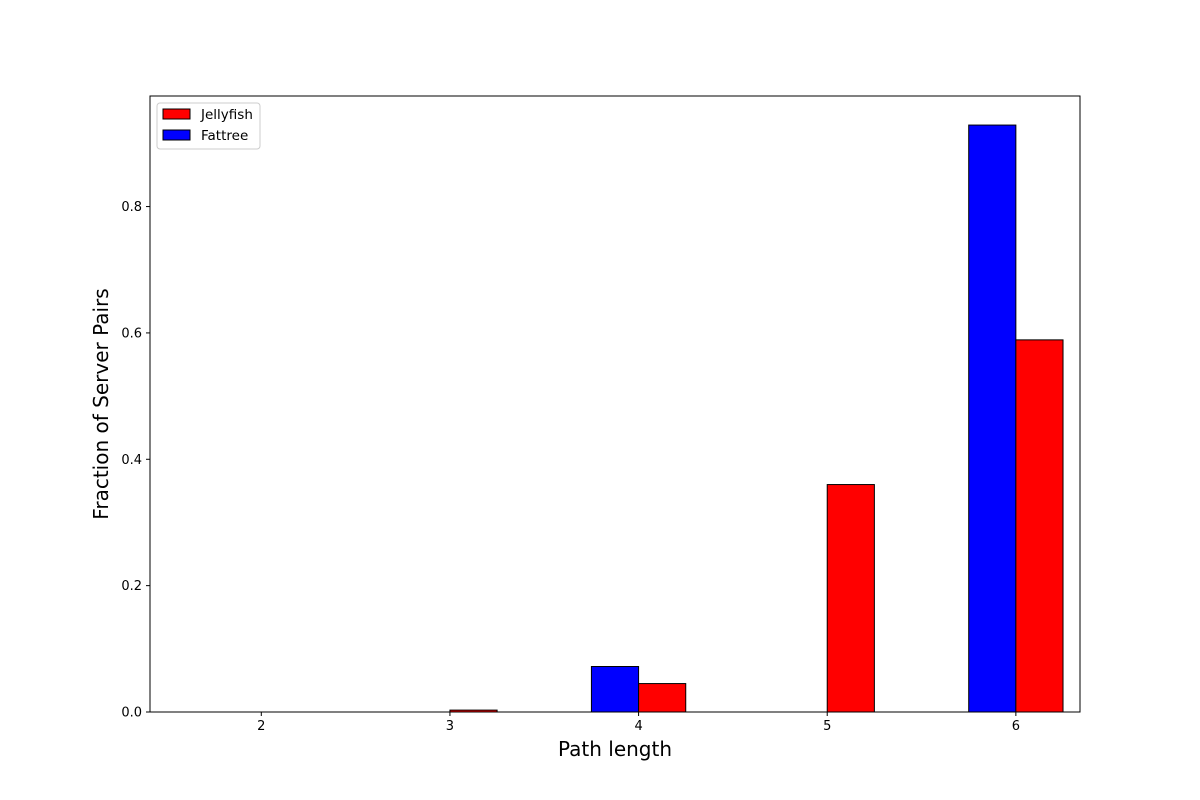 This screenshot has width=1200, height=800. I want to click on x-tick-label: 6, so click(1016, 726).